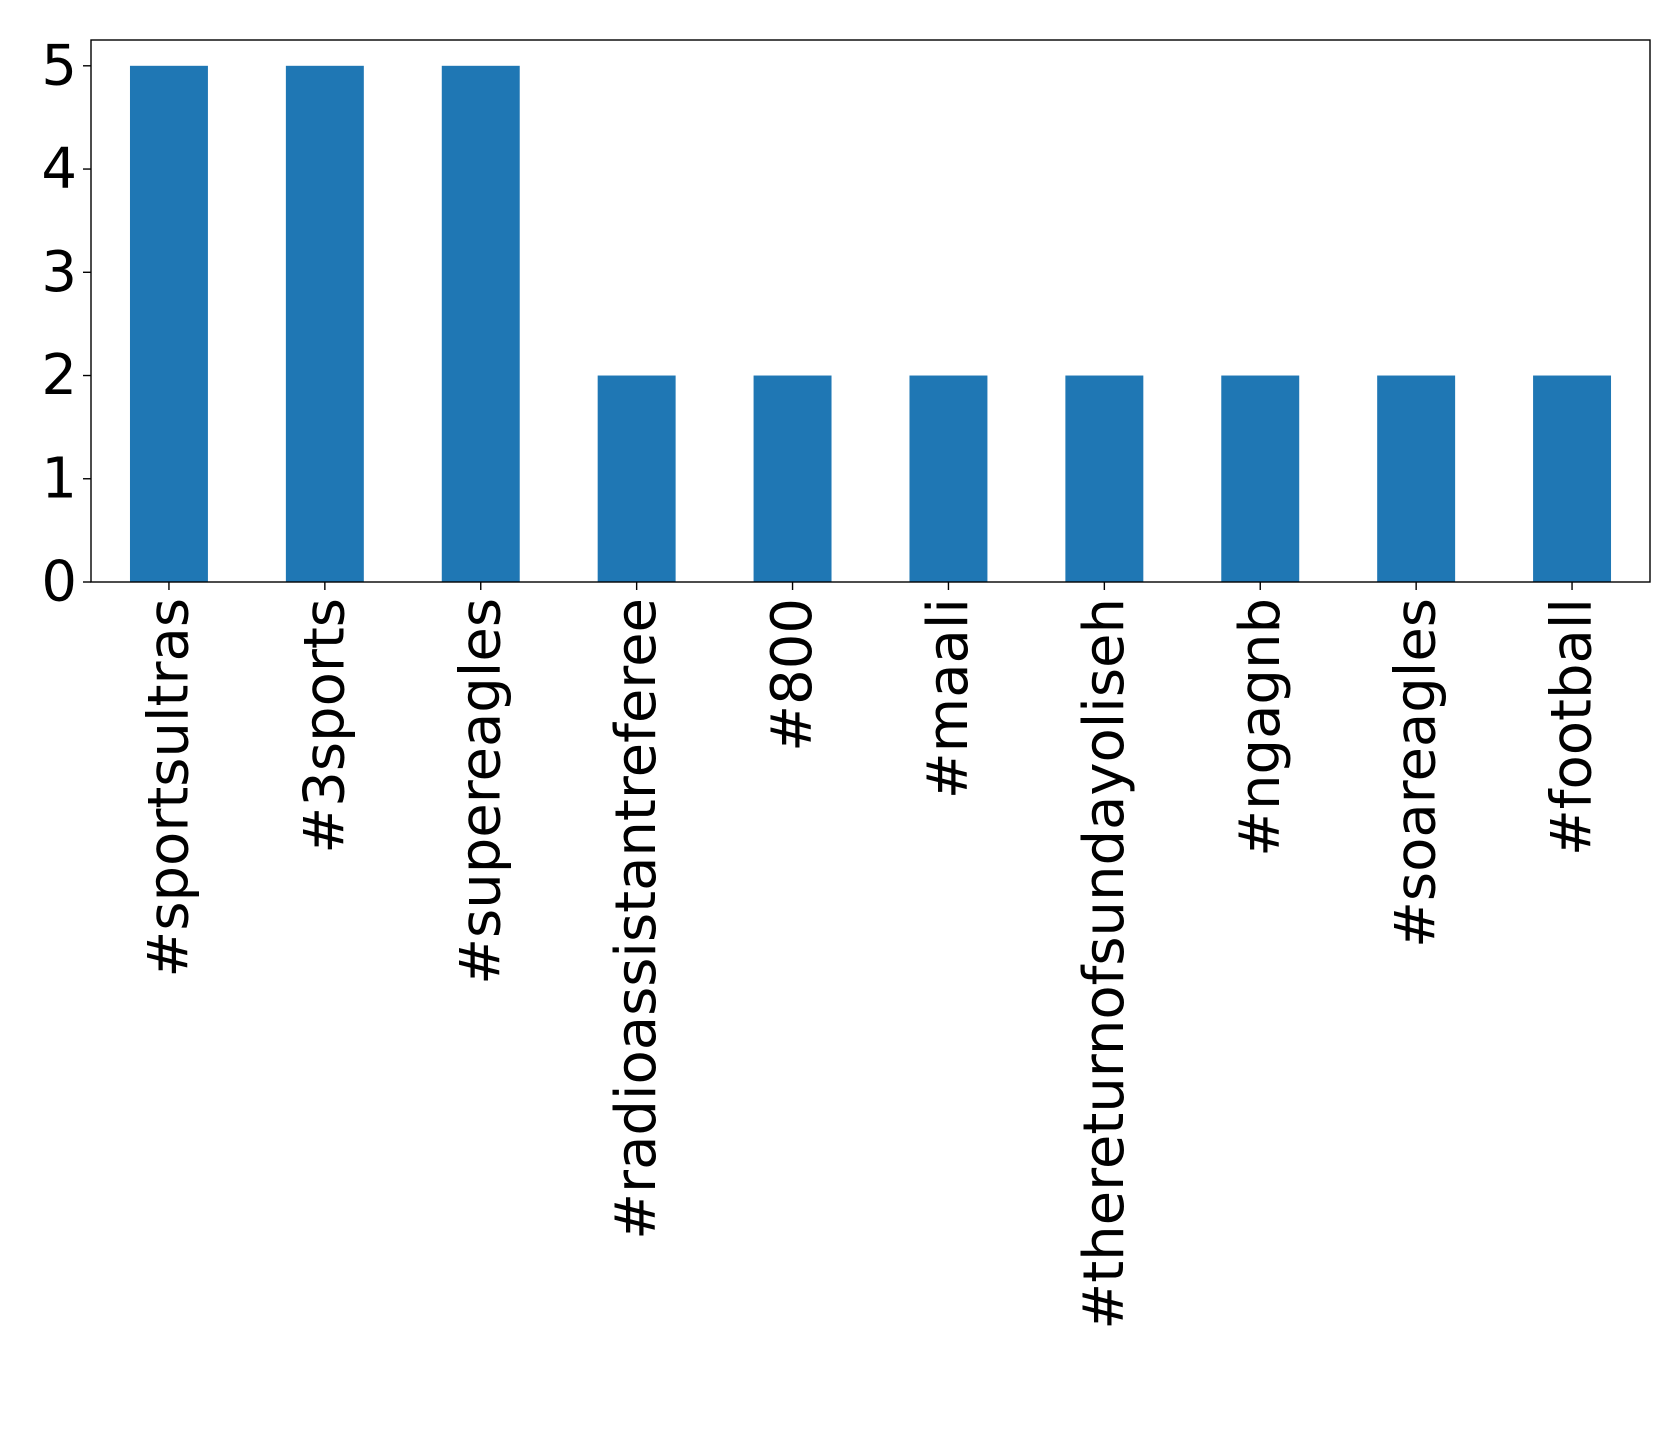 The image size is (1679, 1444). What do you see at coordinates (636, 478) in the screenshot?
I see `bar-radioassistantreferee` at bounding box center [636, 478].